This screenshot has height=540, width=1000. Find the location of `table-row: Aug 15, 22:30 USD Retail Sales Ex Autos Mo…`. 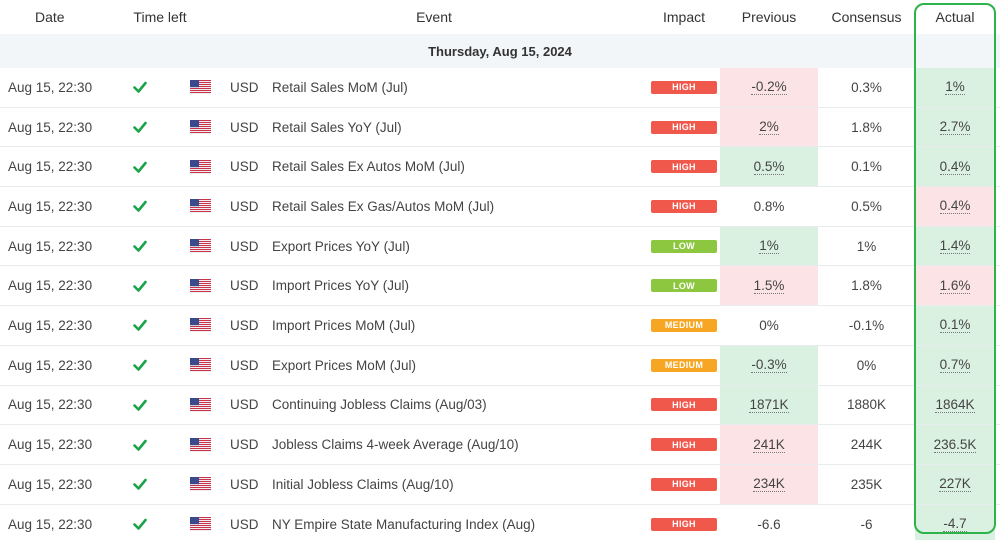

table-row: Aug 15, 22:30 USD Retail Sales Ex Autos Mo… is located at coordinates (500, 167).